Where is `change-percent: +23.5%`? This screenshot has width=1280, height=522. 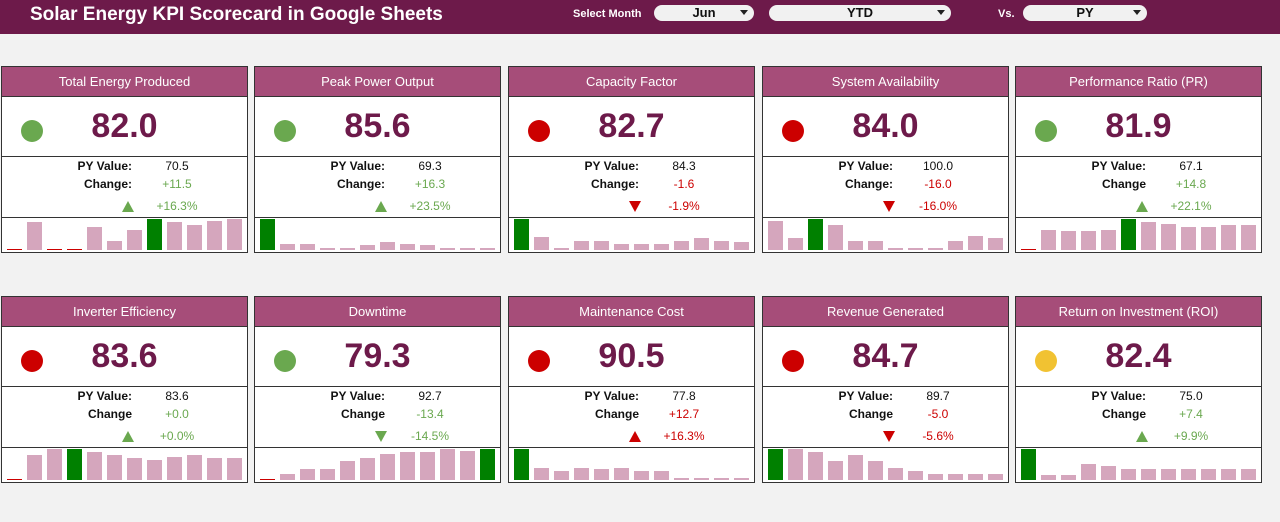
change-percent: +23.5% is located at coordinates (430, 206).